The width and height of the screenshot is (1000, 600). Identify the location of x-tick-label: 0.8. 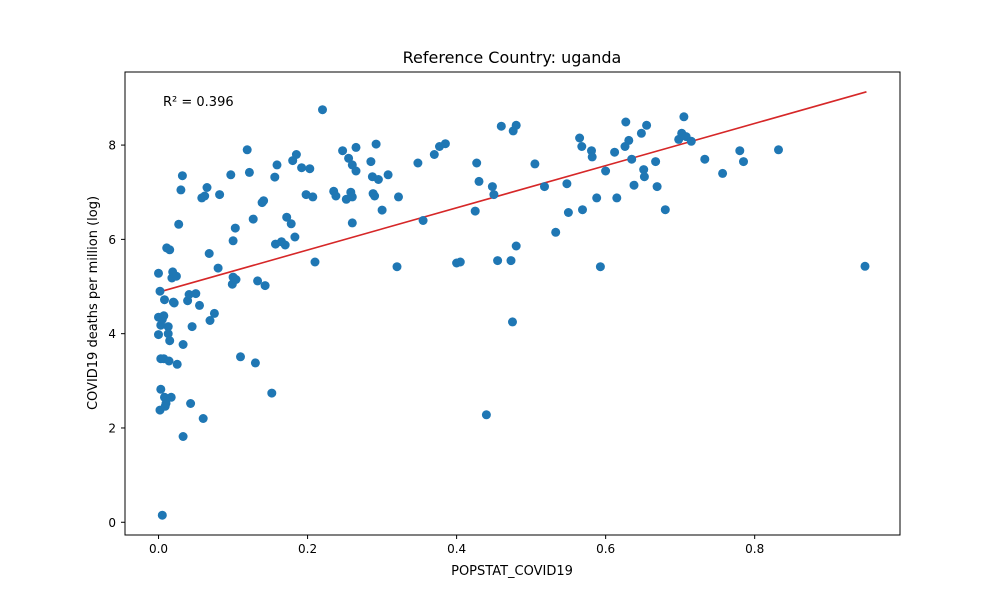
(754, 549).